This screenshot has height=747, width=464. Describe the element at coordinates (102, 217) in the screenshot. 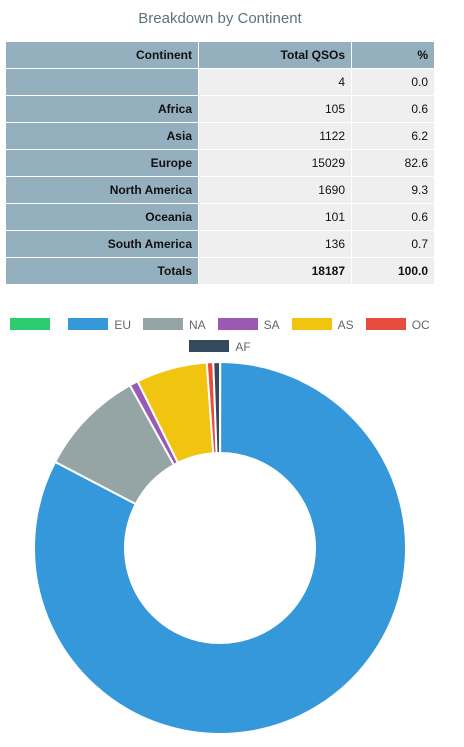

I see `cell-continent: Oceania` at that location.